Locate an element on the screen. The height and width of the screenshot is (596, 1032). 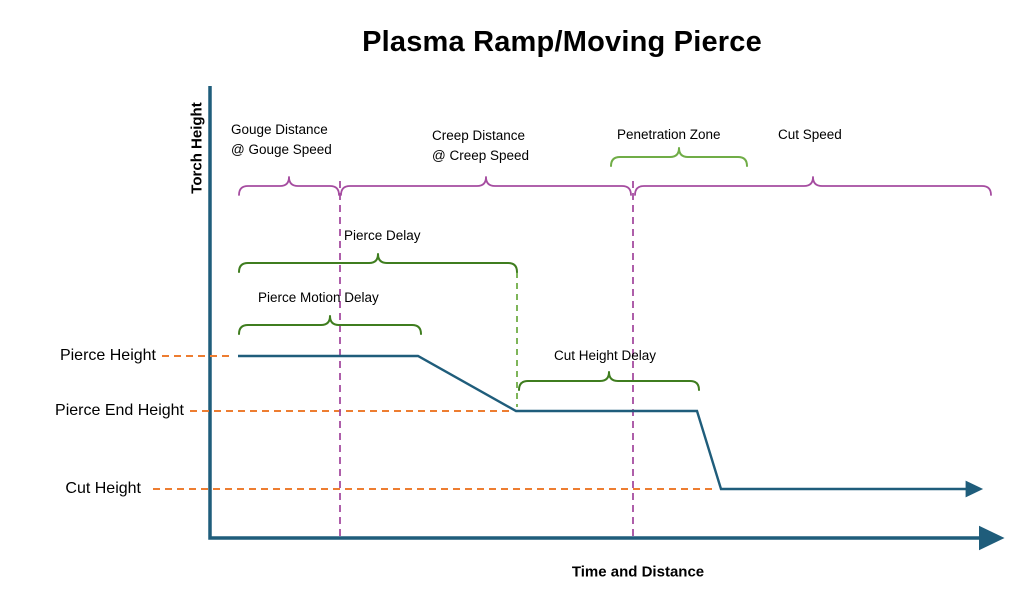
cut-speed-brace is located at coordinates (813, 186).